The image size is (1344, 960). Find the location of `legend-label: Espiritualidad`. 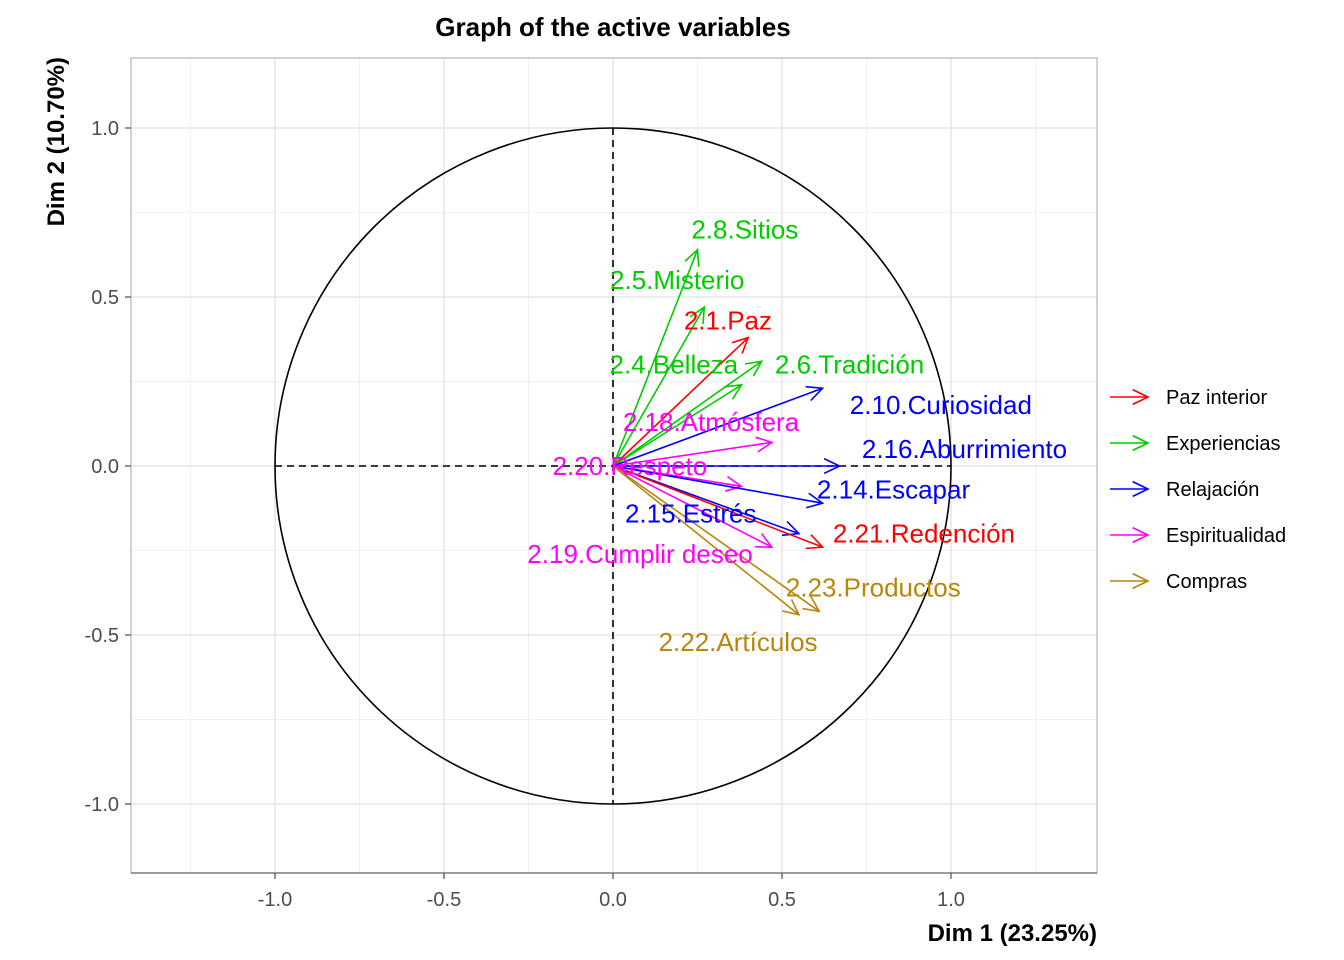

legend-label: Espiritualidad is located at coordinates (1226, 536).